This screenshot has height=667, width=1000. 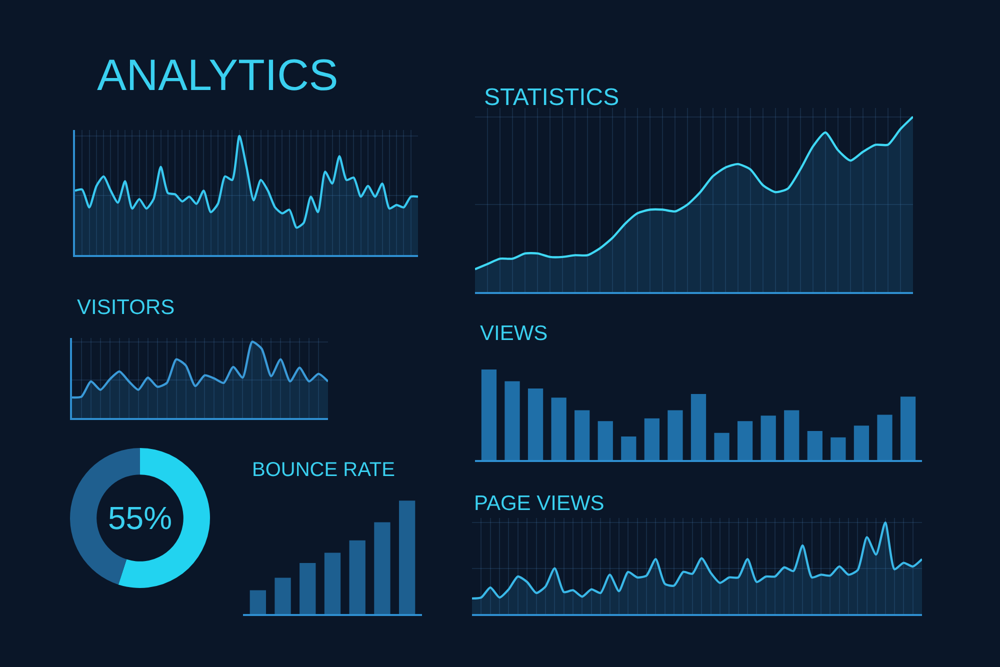 I want to click on text: 55%, so click(x=140, y=518).